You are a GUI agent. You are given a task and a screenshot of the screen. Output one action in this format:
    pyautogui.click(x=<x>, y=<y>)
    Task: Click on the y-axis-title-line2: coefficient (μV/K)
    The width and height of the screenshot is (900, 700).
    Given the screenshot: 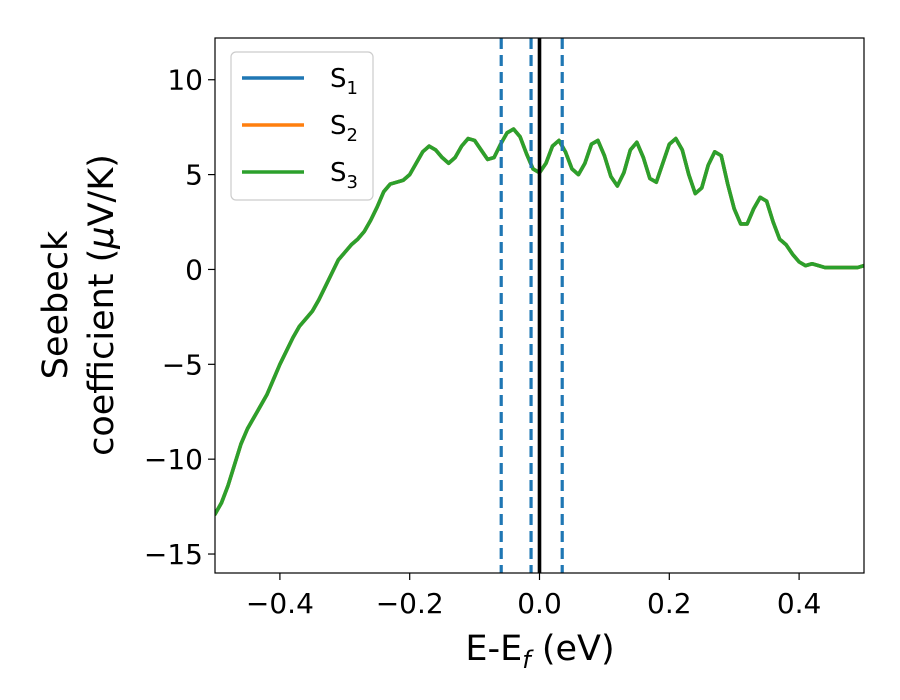 What is the action you would take?
    pyautogui.click(x=102, y=305)
    